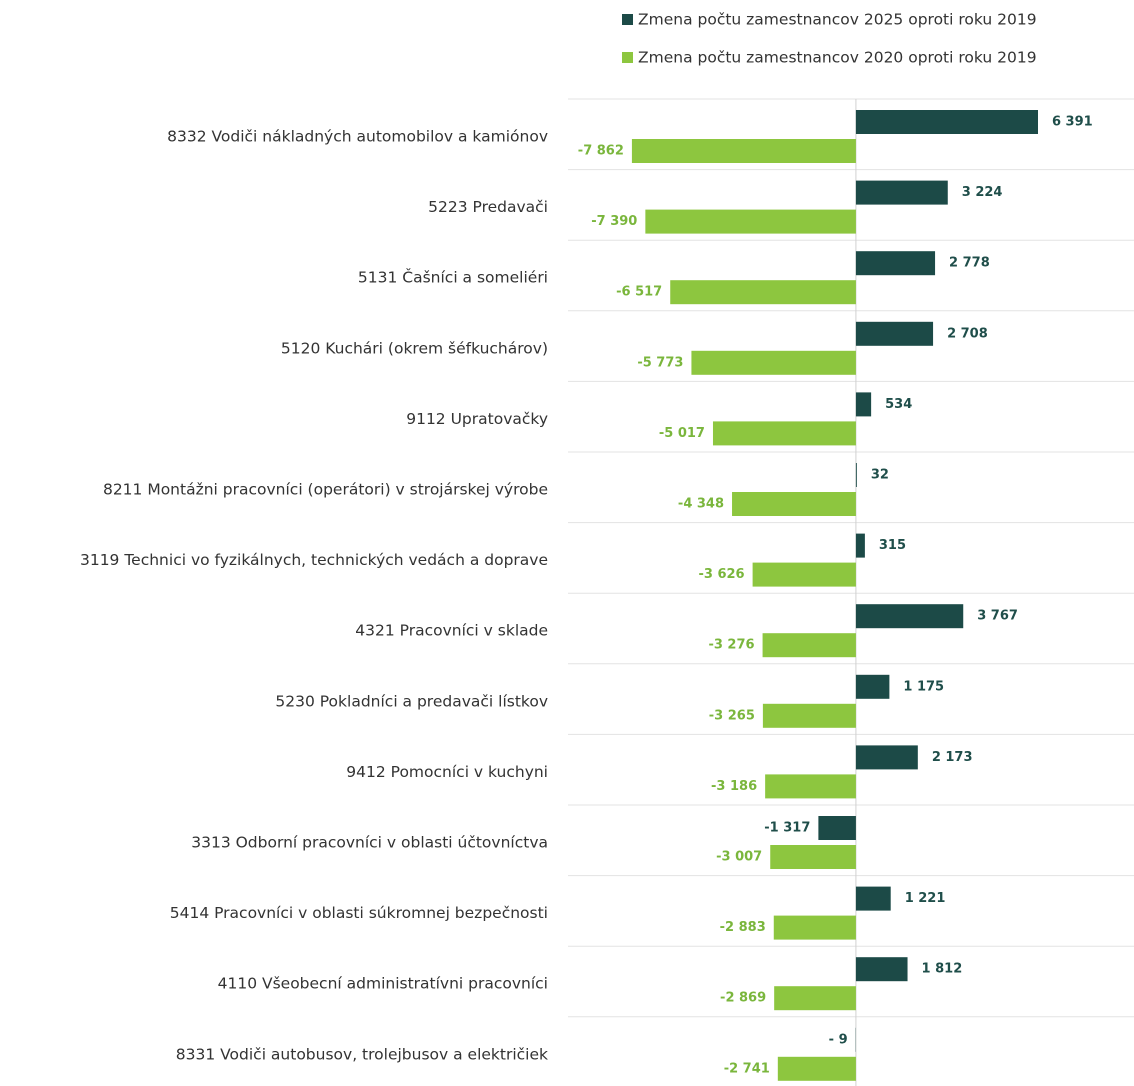 The width and height of the screenshot is (1134, 1086). I want to click on value-label: 2 173, so click(952, 757).